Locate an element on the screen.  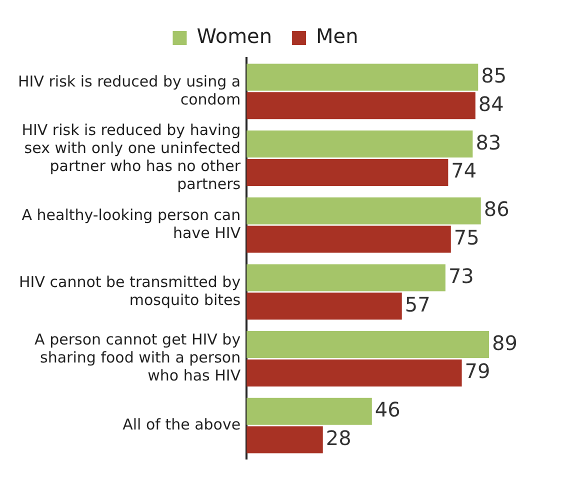
data-label: 28 is located at coordinates (339, 438).